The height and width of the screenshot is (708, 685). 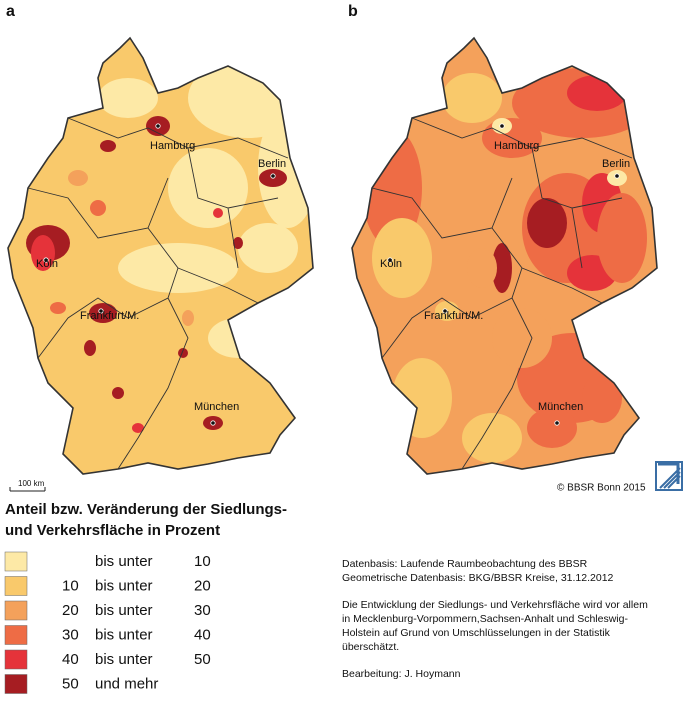 What do you see at coordinates (202, 659) in the screenshot?
I see `legend-to: 50` at bounding box center [202, 659].